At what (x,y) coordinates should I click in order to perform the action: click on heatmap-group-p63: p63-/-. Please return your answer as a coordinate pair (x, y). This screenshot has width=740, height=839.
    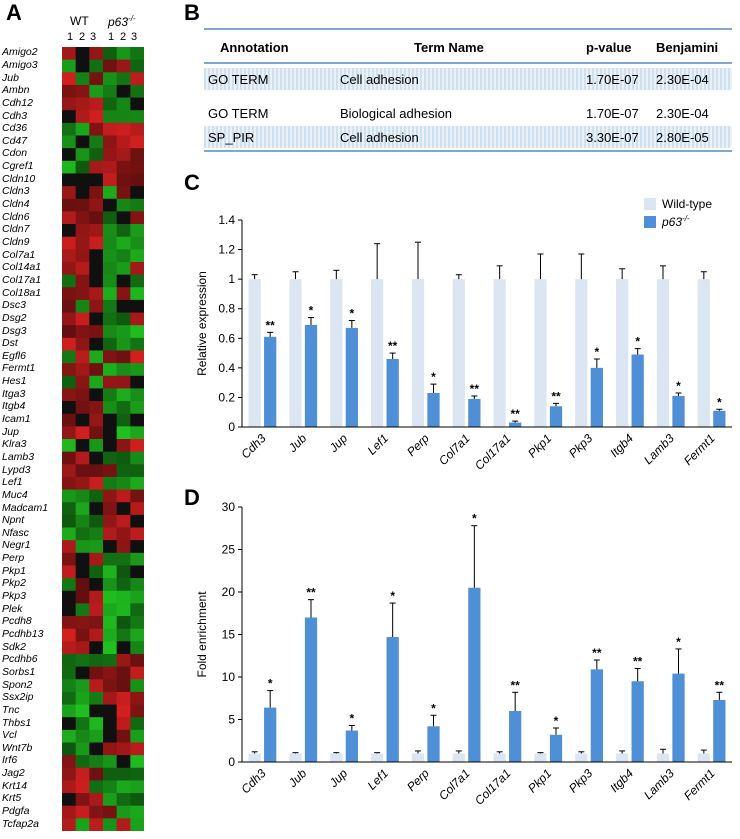
    Looking at the image, I should click on (122, 21).